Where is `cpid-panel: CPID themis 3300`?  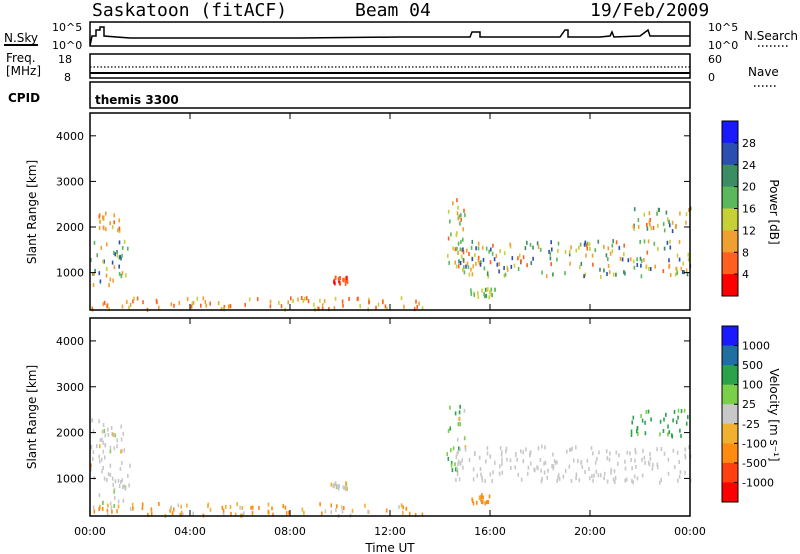 cpid-panel: CPID themis 3300 is located at coordinates (349, 95).